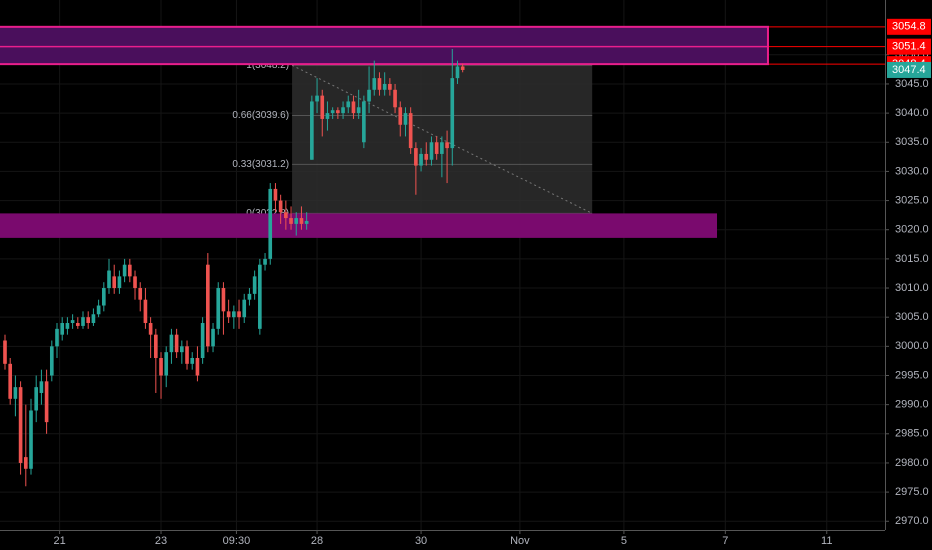 This screenshot has height=550, width=932. What do you see at coordinates (912, 200) in the screenshot?
I see `y-tick-label: 3025.0` at bounding box center [912, 200].